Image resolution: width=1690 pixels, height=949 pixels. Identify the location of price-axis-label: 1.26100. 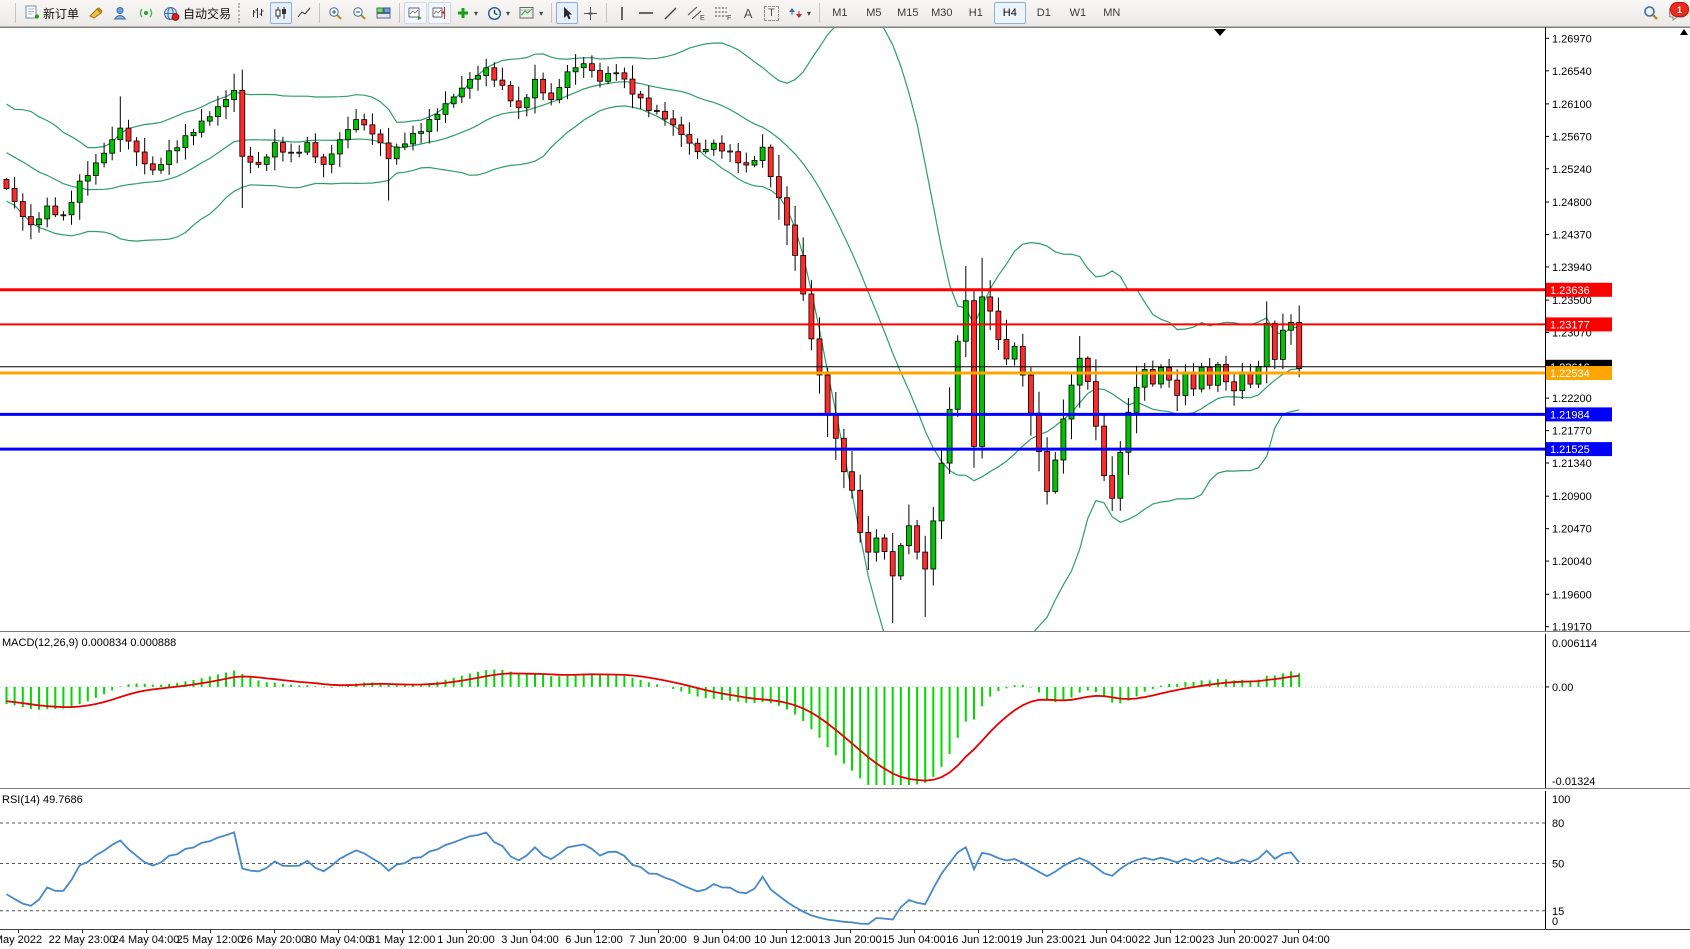
(1572, 105).